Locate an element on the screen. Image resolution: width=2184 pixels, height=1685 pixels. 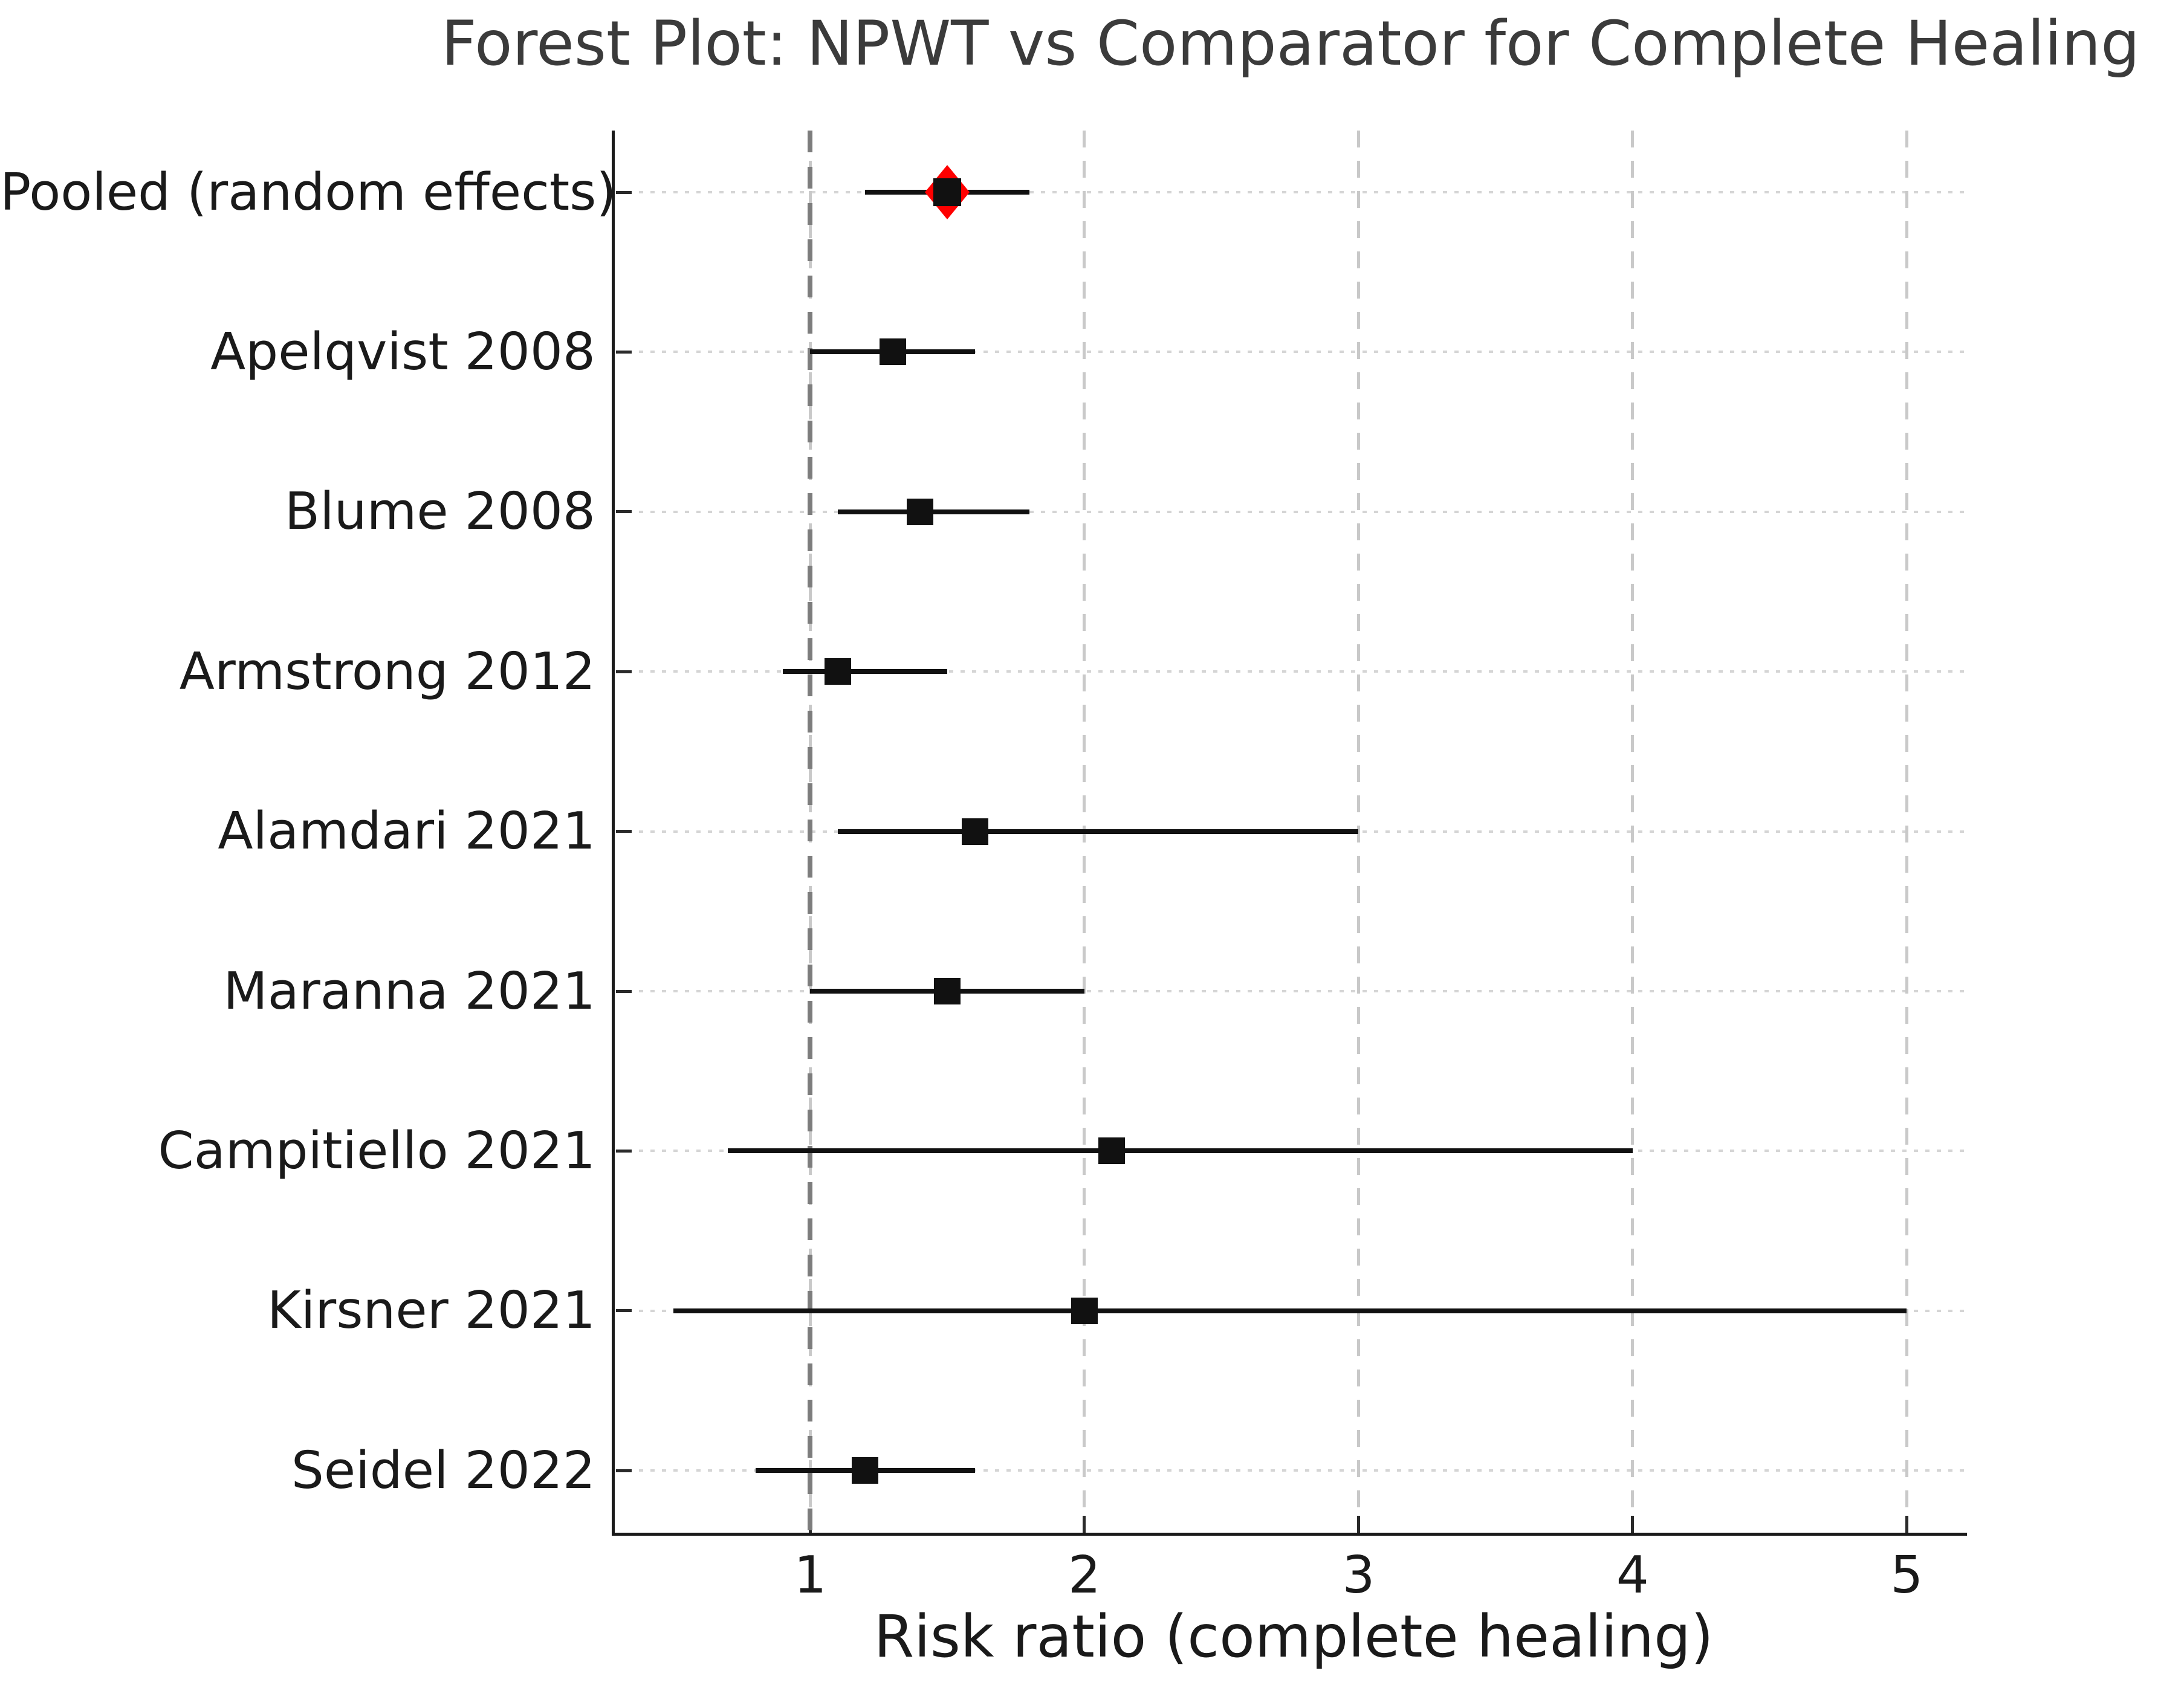
x-tick-label: 4 is located at coordinates (1632, 1575).